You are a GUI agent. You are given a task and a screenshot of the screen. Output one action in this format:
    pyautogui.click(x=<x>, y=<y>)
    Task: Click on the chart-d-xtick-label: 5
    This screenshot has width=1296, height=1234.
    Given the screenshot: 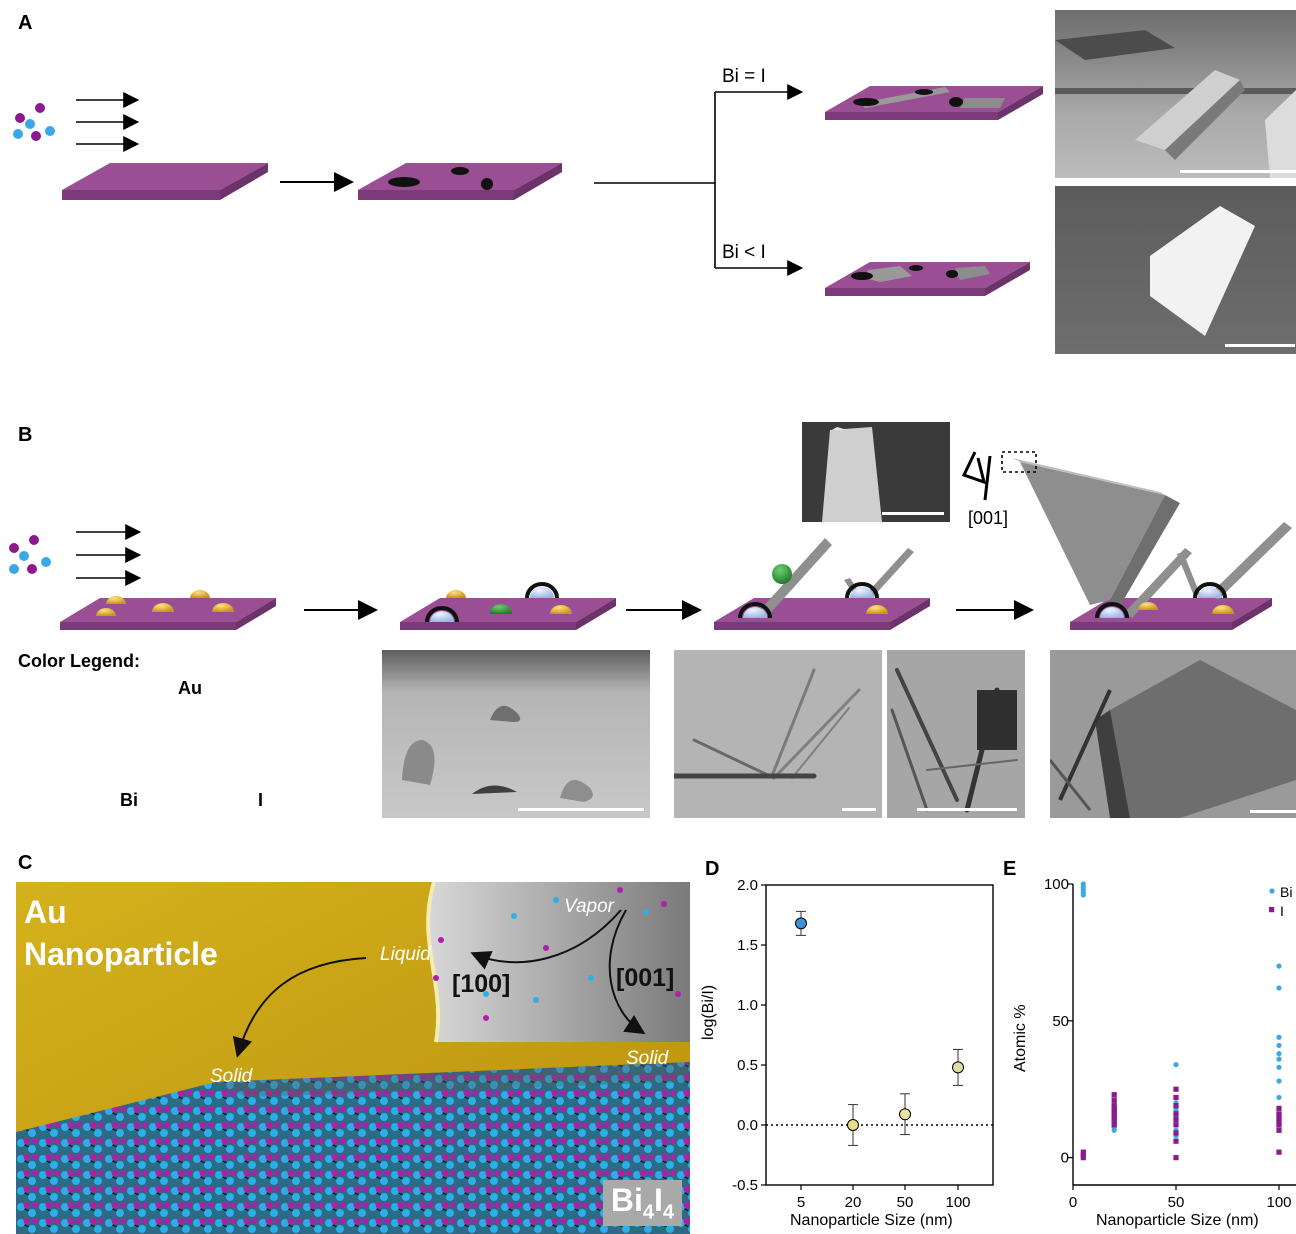 What is the action you would take?
    pyautogui.click(x=801, y=1202)
    